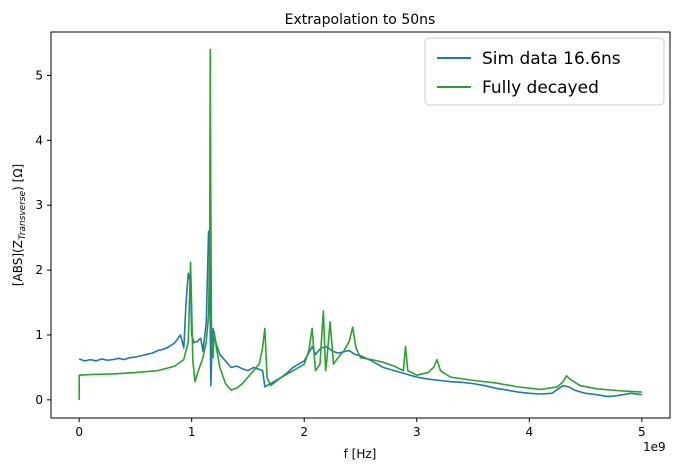 The image size is (680, 470). What do you see at coordinates (192, 432) in the screenshot?
I see `x-tick-label: 1` at bounding box center [192, 432].